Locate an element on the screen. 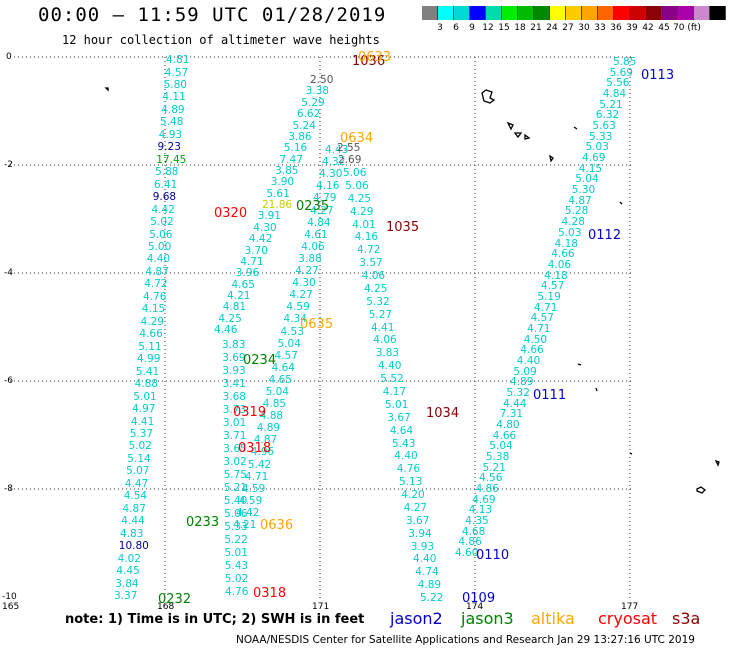  swh-value: 4.59 is located at coordinates (298, 307).